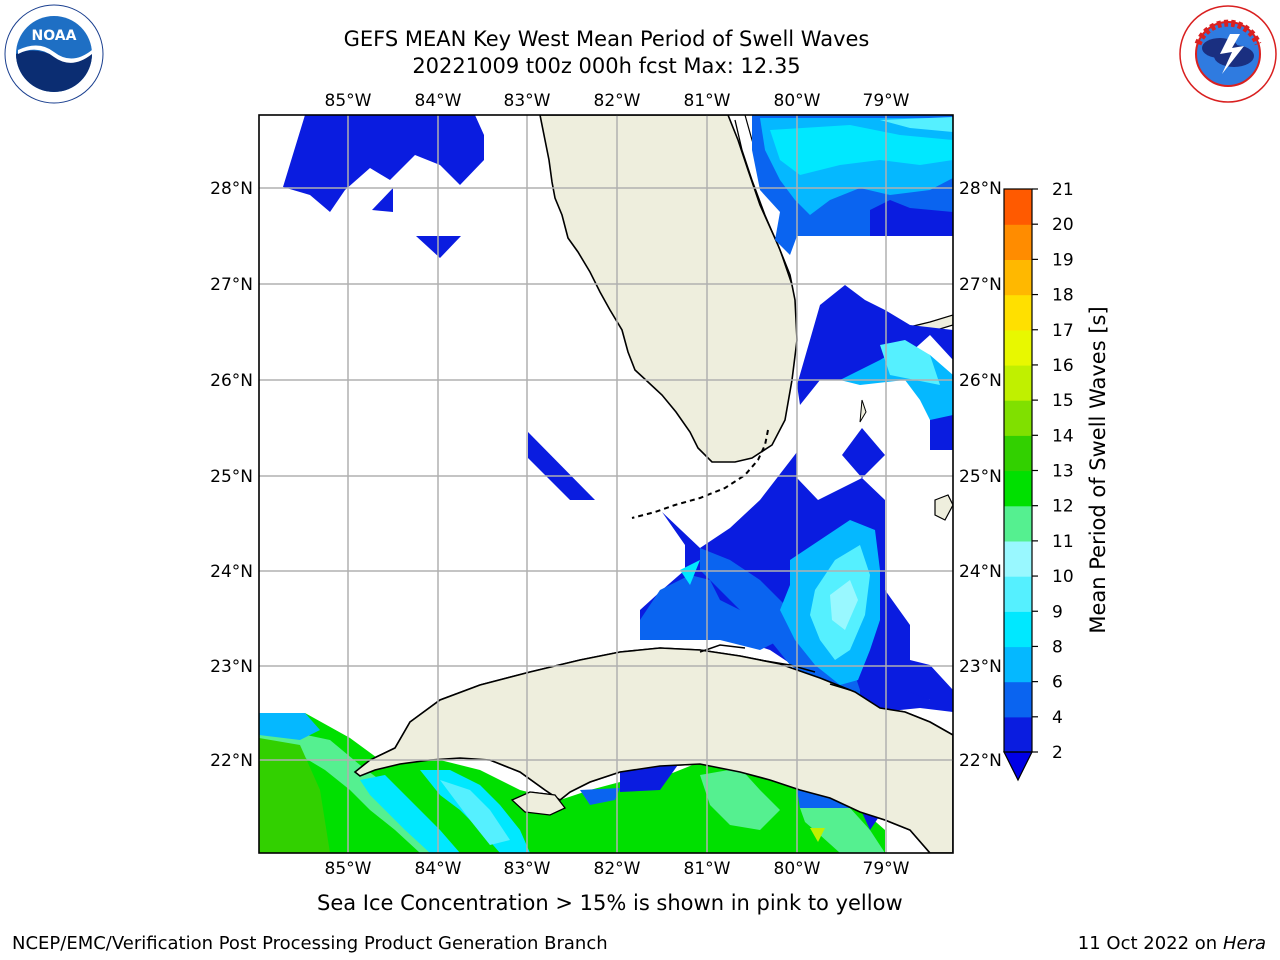  I want to click on lon-label-top: 81°W, so click(707, 101).